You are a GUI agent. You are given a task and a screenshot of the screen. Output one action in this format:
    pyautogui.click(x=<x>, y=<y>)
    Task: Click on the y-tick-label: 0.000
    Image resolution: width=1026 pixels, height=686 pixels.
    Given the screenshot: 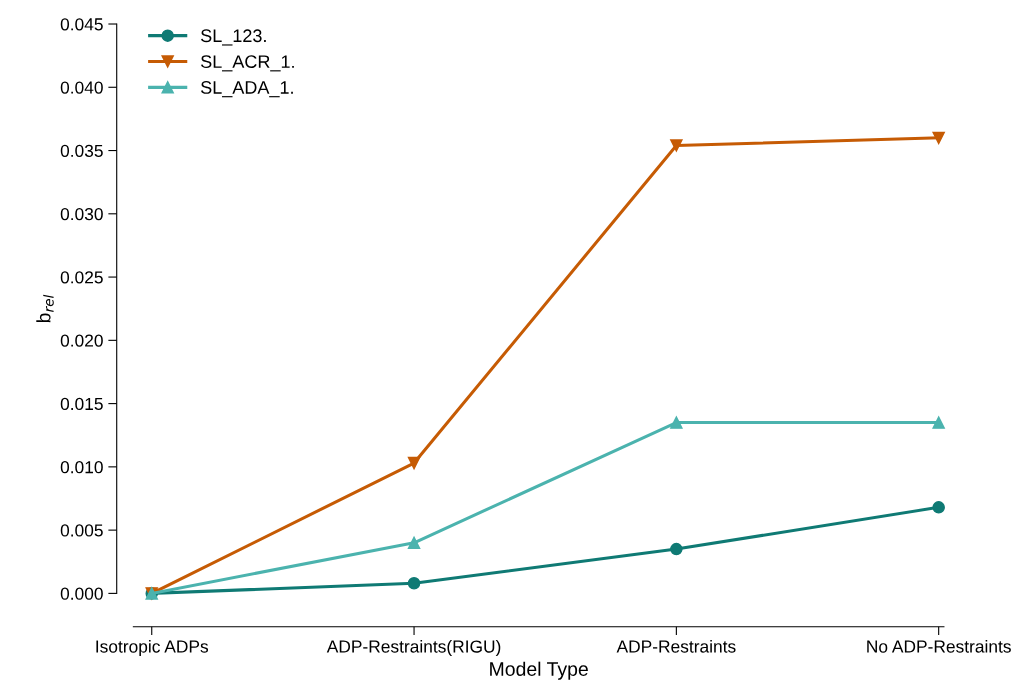 What is the action you would take?
    pyautogui.click(x=81, y=593)
    